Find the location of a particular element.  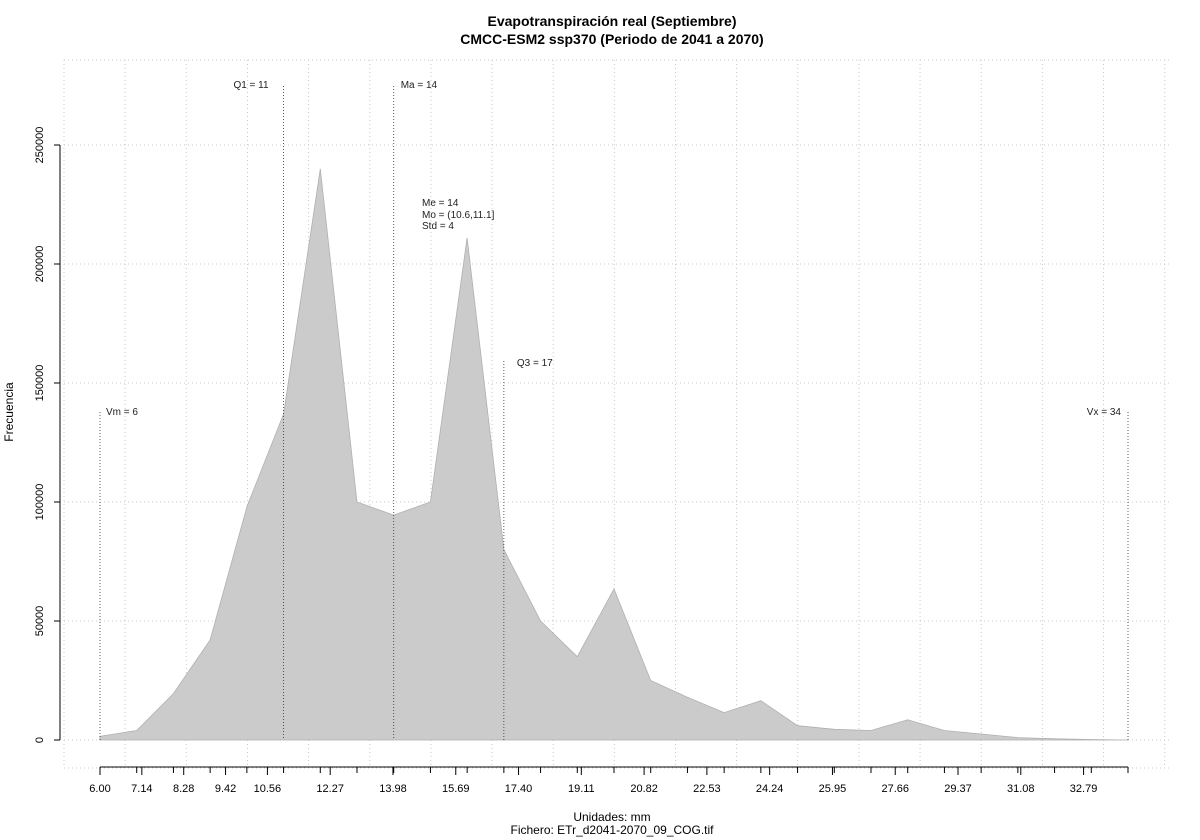

x-tick-label: 10.56 is located at coordinates (268, 789).